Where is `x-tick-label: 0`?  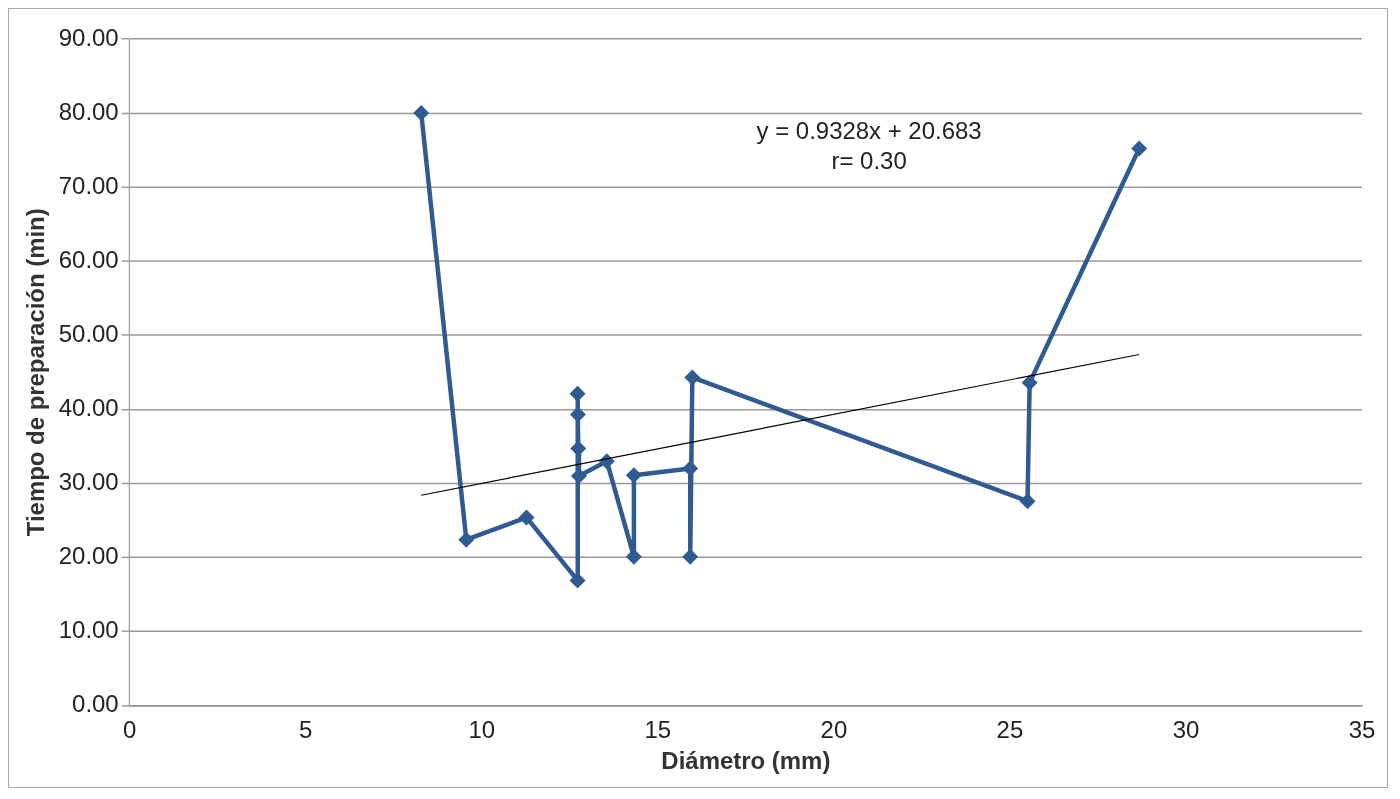
x-tick-label: 0 is located at coordinates (130, 729).